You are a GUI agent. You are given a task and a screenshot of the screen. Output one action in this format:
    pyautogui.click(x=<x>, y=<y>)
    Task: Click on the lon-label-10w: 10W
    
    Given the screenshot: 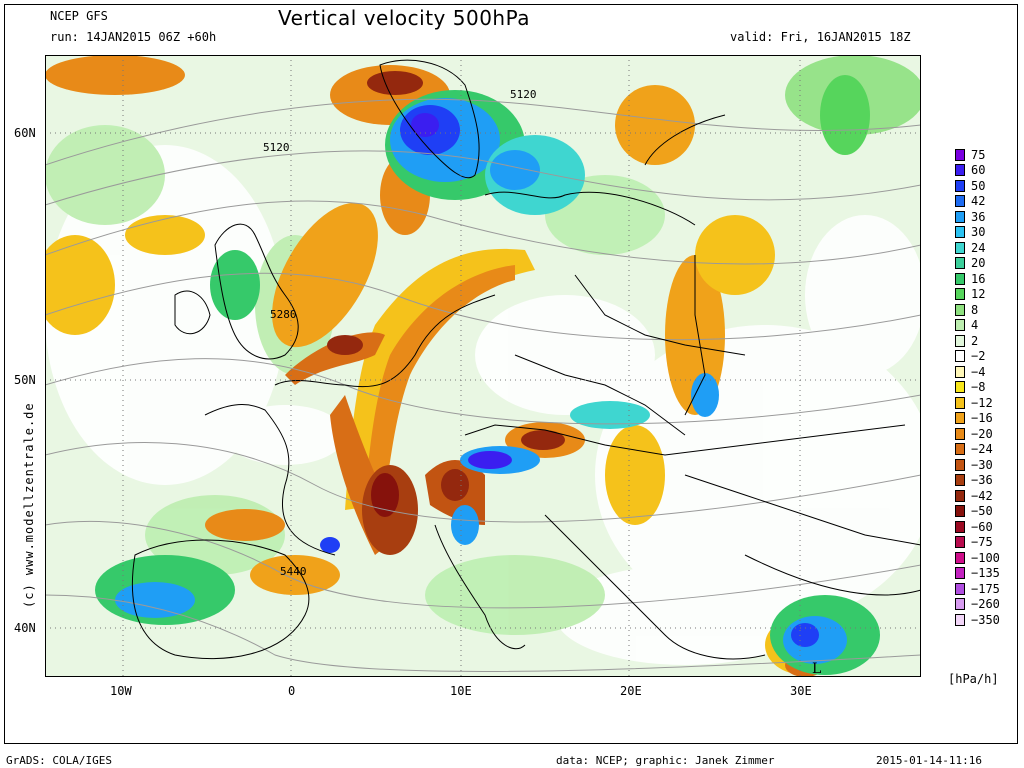 What is the action you would take?
    pyautogui.click(x=121, y=691)
    